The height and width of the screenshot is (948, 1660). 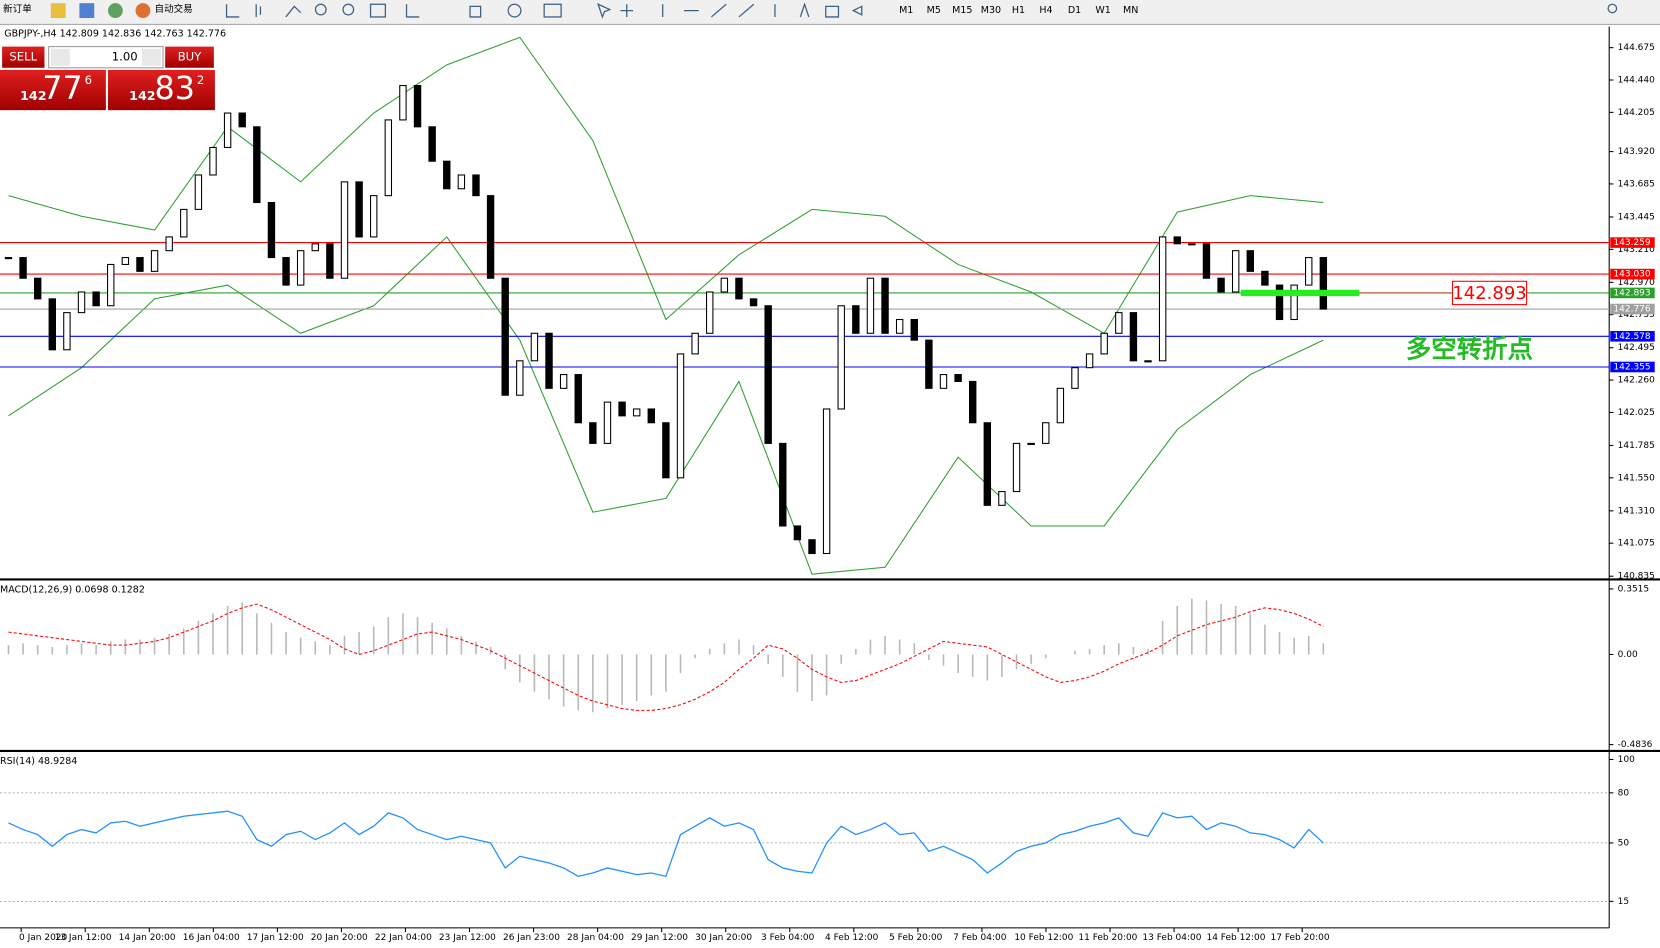 What do you see at coordinates (43, 938) in the screenshot?
I see `x-tick-label: 0 Jan 2020` at bounding box center [43, 938].